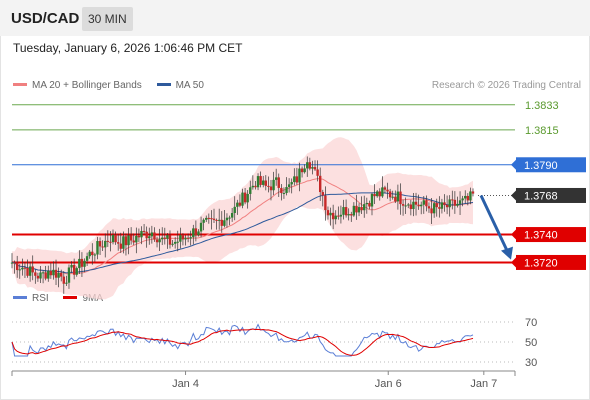  What do you see at coordinates (40, 298) in the screenshot?
I see `legend-label-rsi: RSI` at bounding box center [40, 298].